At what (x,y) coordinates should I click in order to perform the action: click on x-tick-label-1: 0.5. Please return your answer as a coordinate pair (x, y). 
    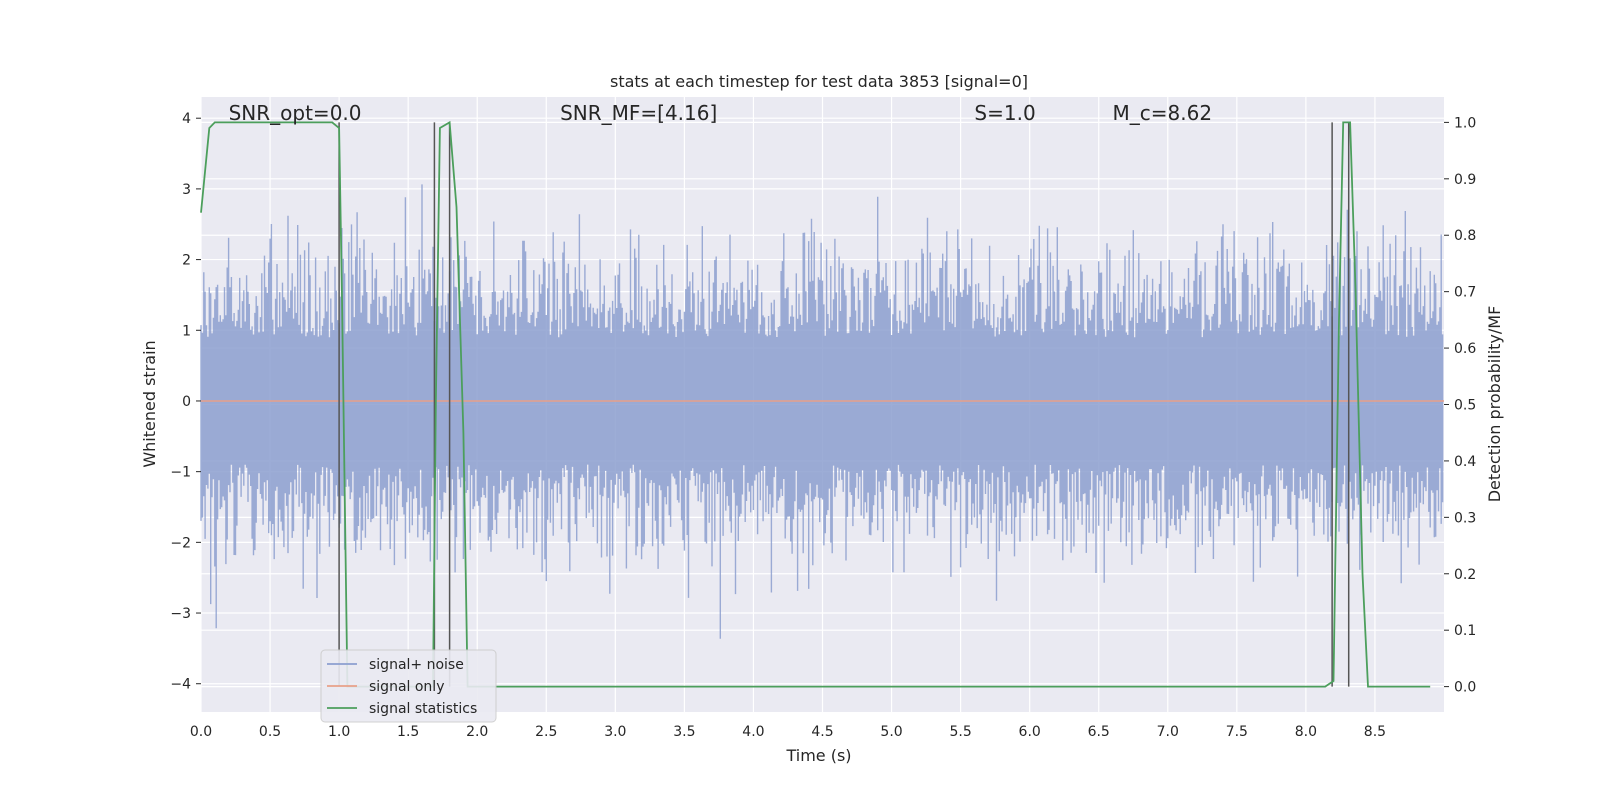
    Looking at the image, I should click on (270, 732).